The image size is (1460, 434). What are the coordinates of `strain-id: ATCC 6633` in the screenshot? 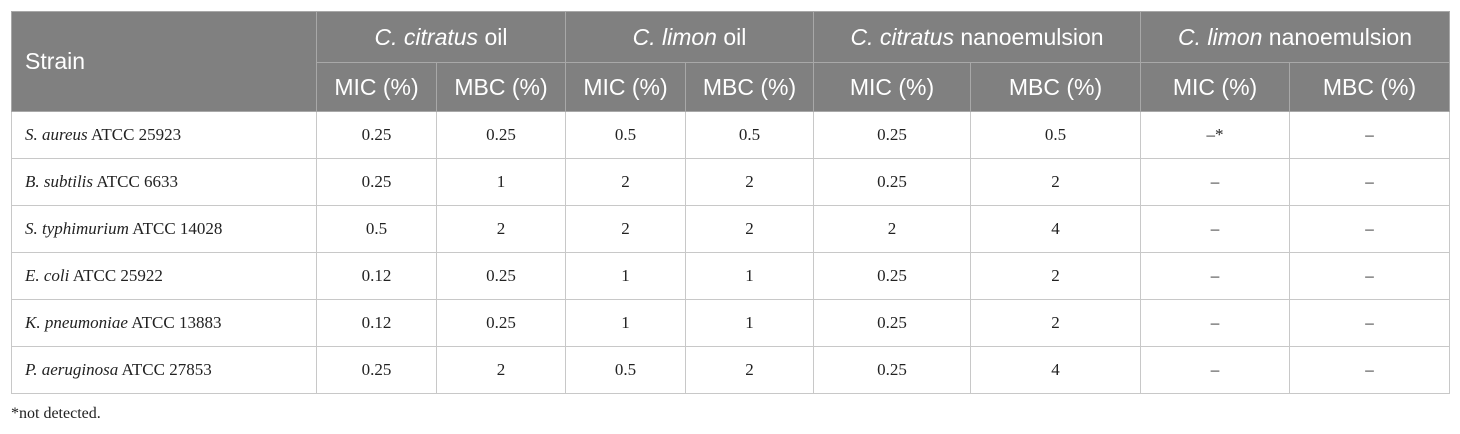 It's located at (136, 181).